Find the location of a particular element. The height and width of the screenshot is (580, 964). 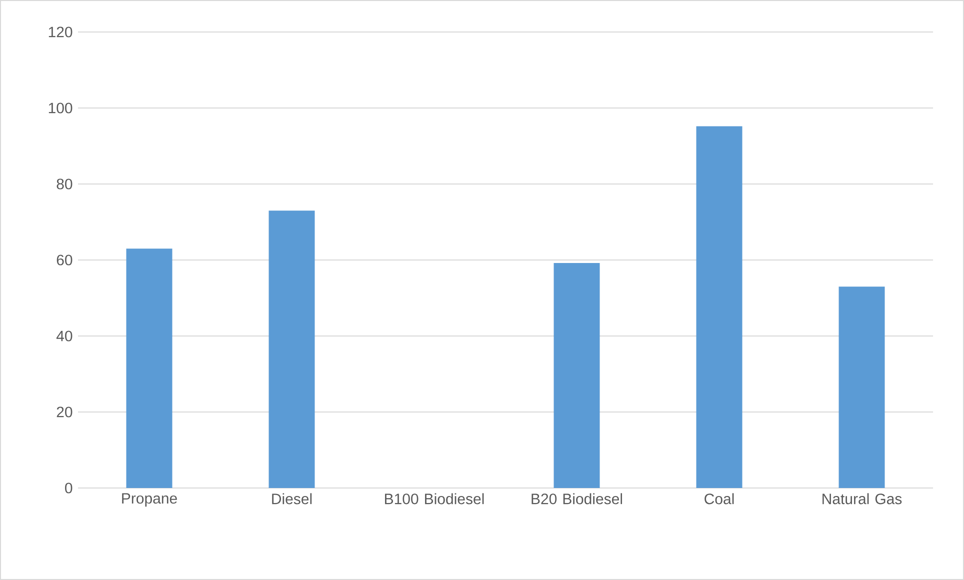

y-tick-label: 0 is located at coordinates (68, 488).